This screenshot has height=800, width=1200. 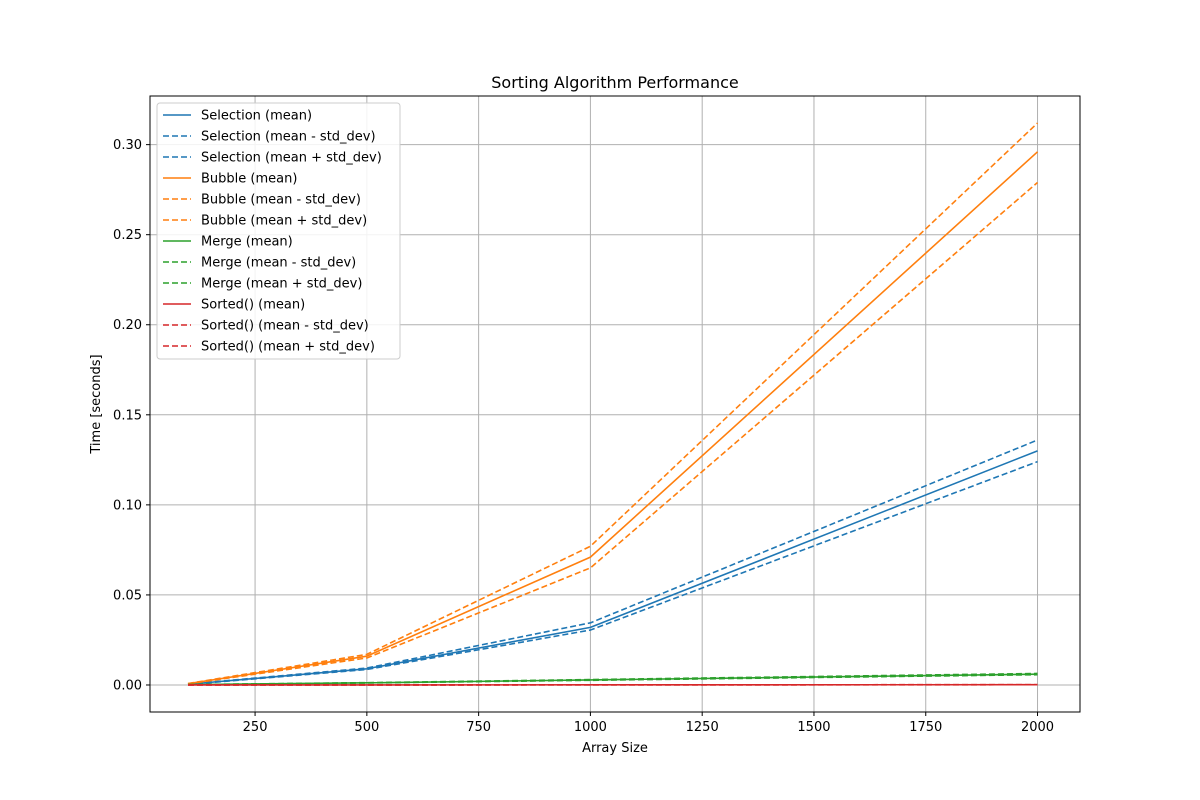 What do you see at coordinates (291, 158) in the screenshot?
I see `legend-label: Selection (mean + std_dev)` at bounding box center [291, 158].